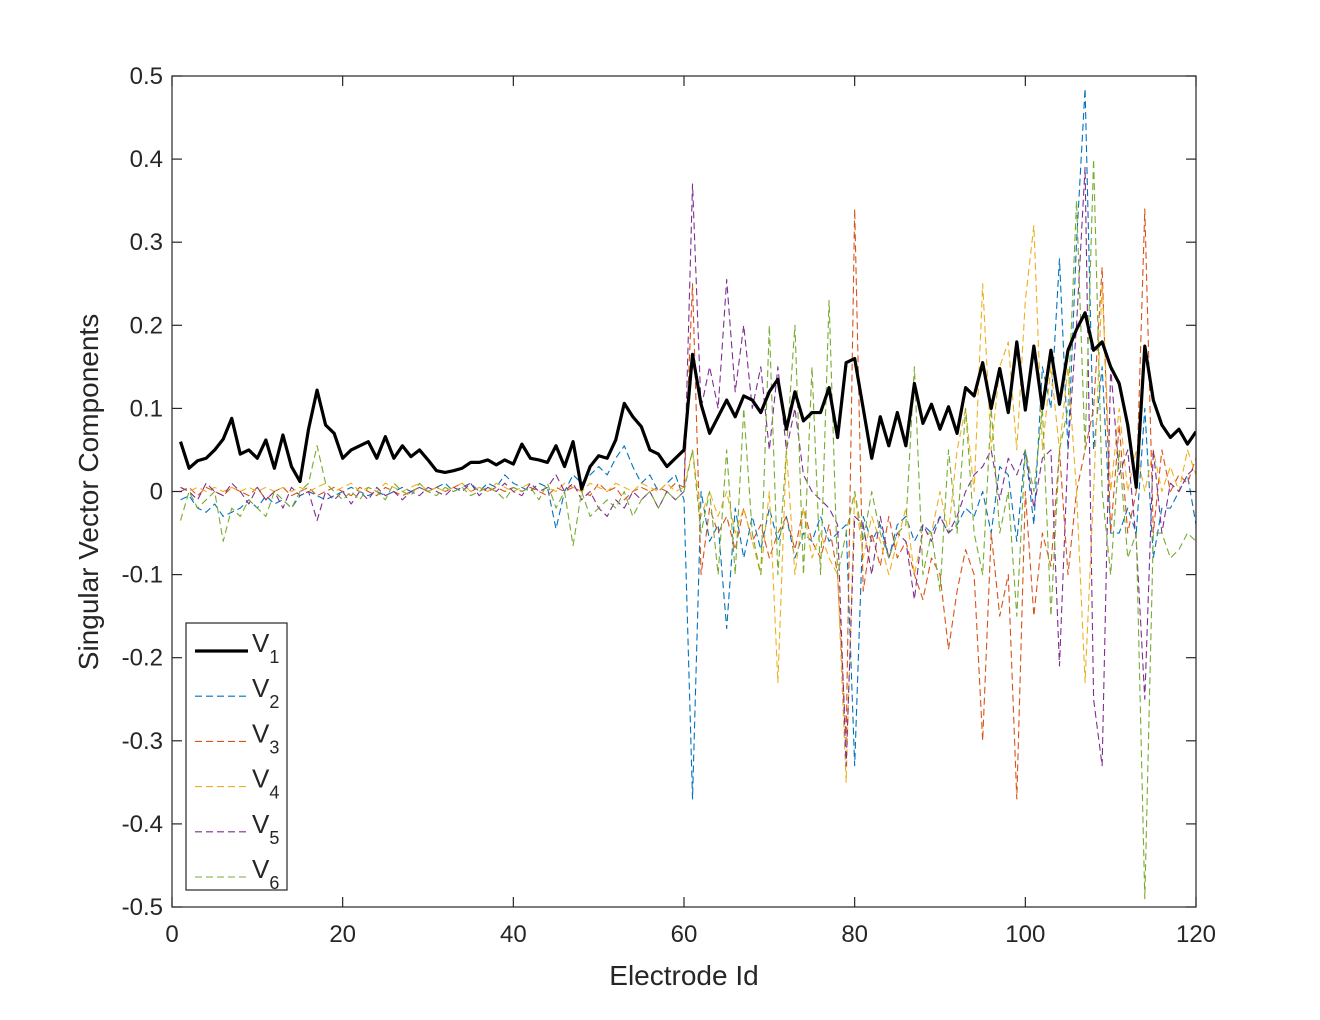 This screenshot has width=1320, height=1020. Describe the element at coordinates (513, 934) in the screenshot. I see `x-tick-label: 40` at that location.